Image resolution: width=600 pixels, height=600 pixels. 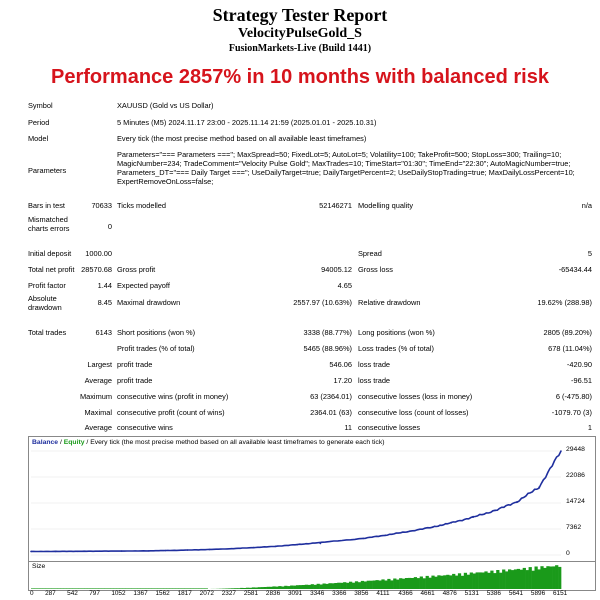 What do you see at coordinates (165, 105) in the screenshot?
I see `symbol-value: XAUUSD (Gold vs US Dollar)` at bounding box center [165, 105].